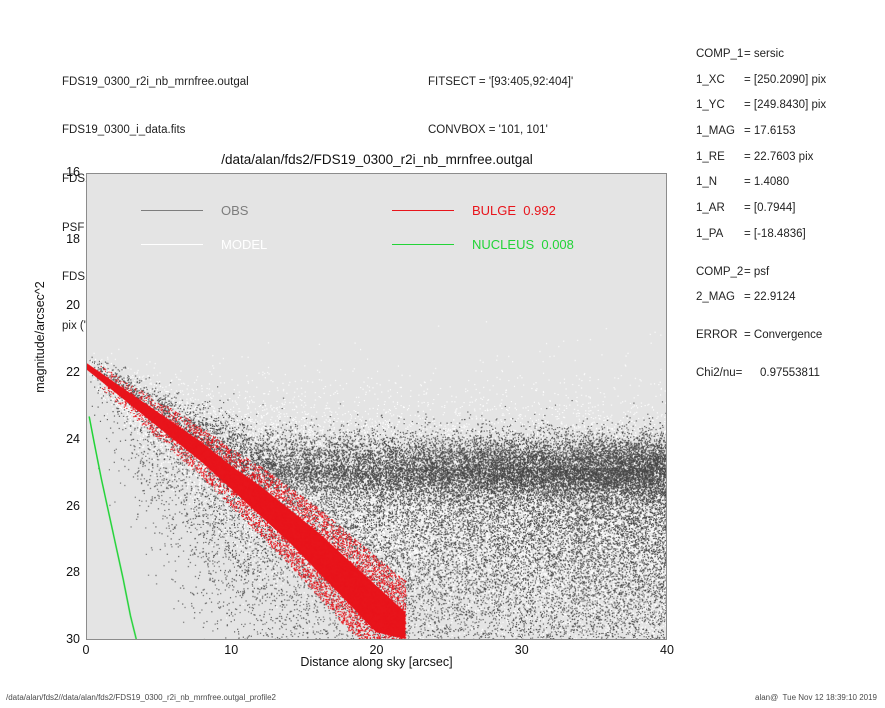 This screenshot has width=885, height=708. I want to click on param-row: 1_MAG = 17.6153, so click(790, 138).